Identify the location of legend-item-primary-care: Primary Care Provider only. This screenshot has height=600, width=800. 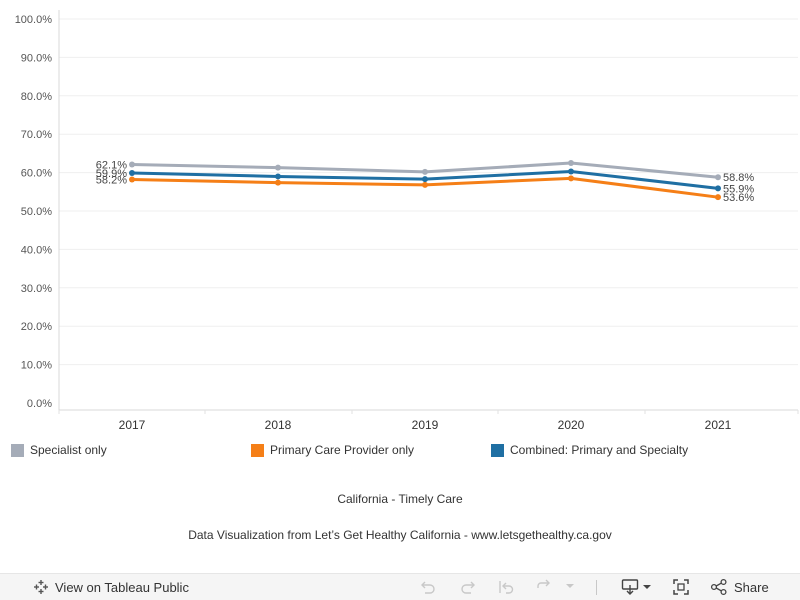
(332, 450).